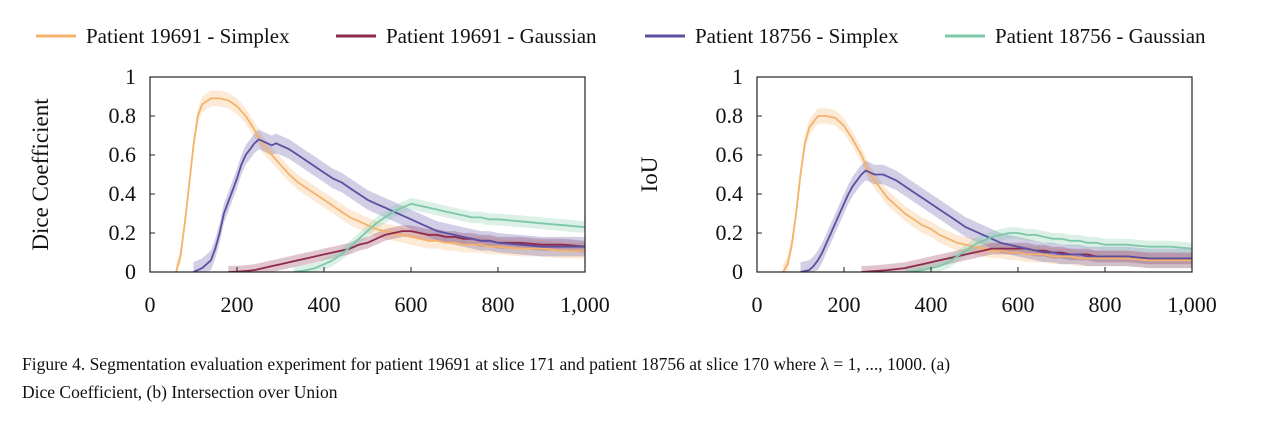  Describe the element at coordinates (1100, 36) in the screenshot. I see `legend-label: Patient 18756 - Gaussian` at that location.